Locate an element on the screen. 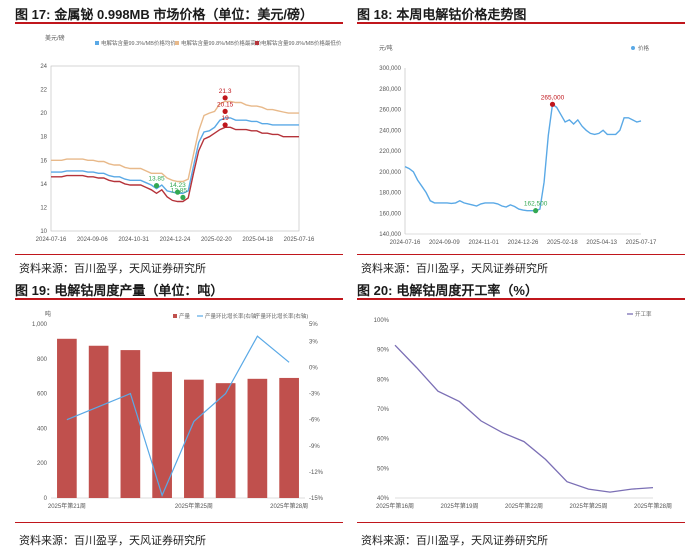 The image size is (700, 558). figure-18-top-rule is located at coordinates (521, 23).